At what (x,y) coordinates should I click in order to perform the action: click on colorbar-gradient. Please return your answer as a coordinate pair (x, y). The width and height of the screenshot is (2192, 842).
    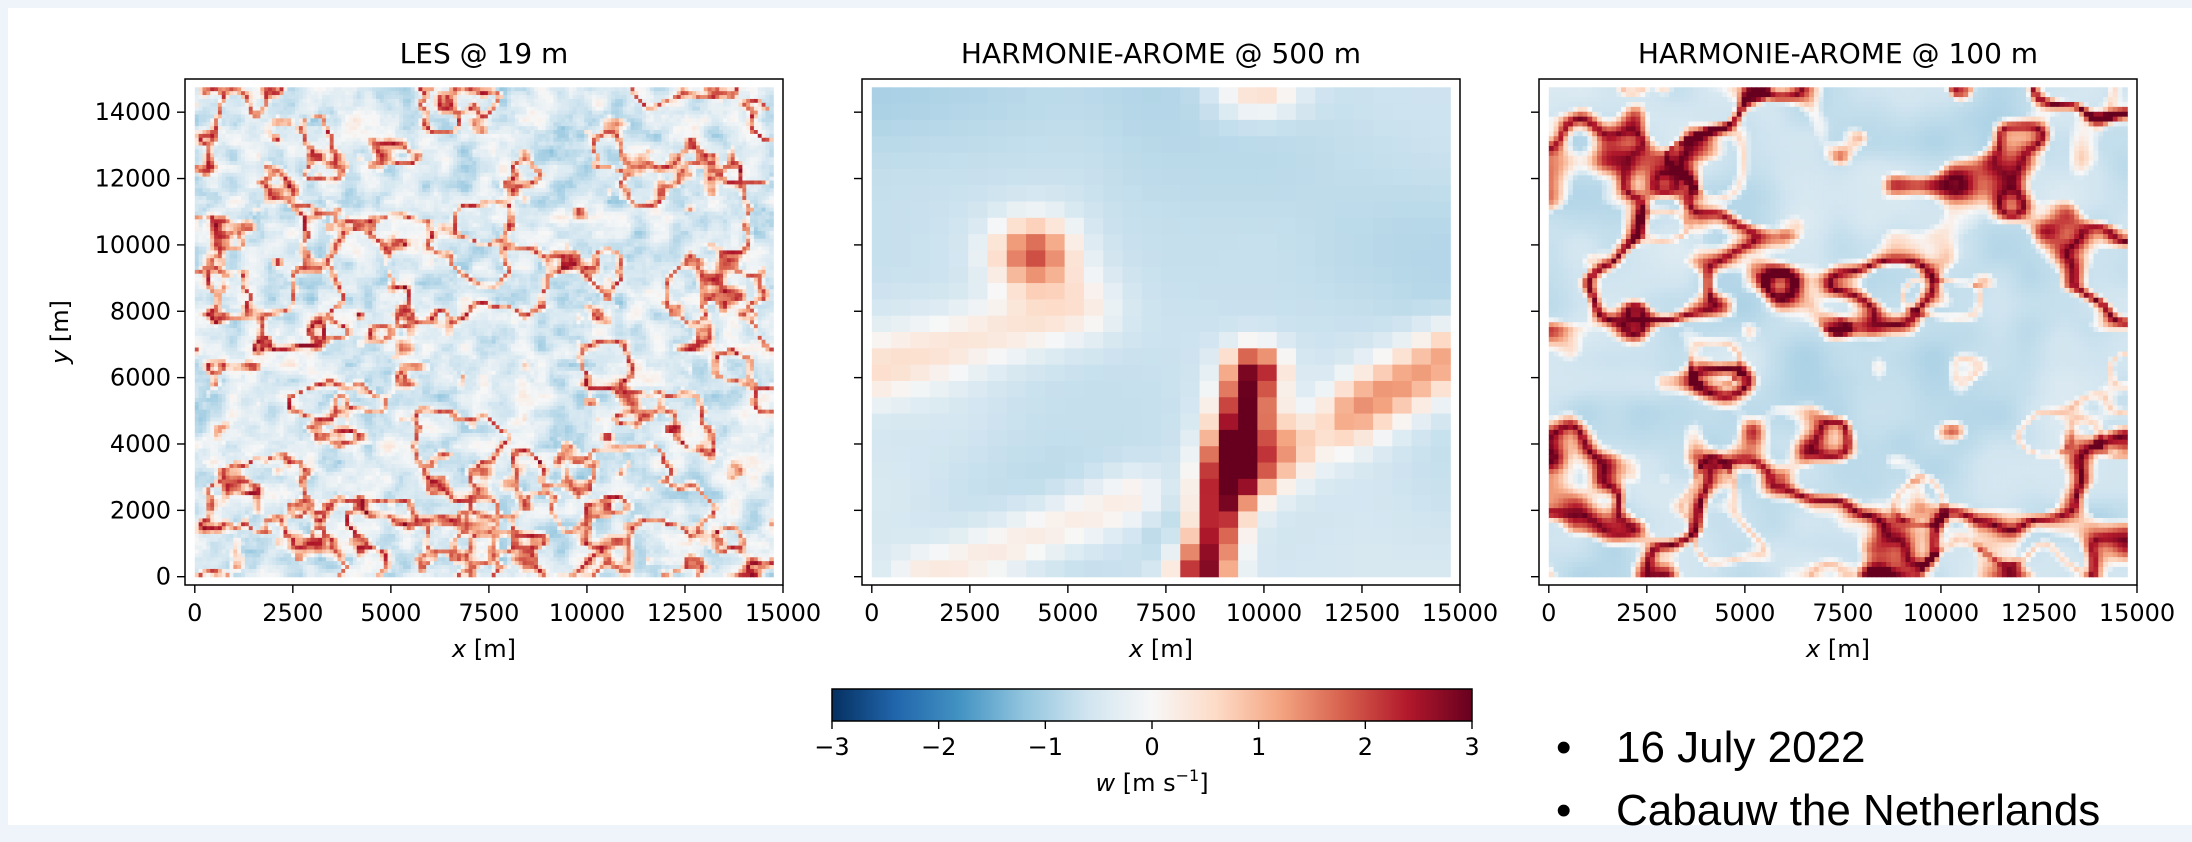
    Looking at the image, I should click on (1152, 705).